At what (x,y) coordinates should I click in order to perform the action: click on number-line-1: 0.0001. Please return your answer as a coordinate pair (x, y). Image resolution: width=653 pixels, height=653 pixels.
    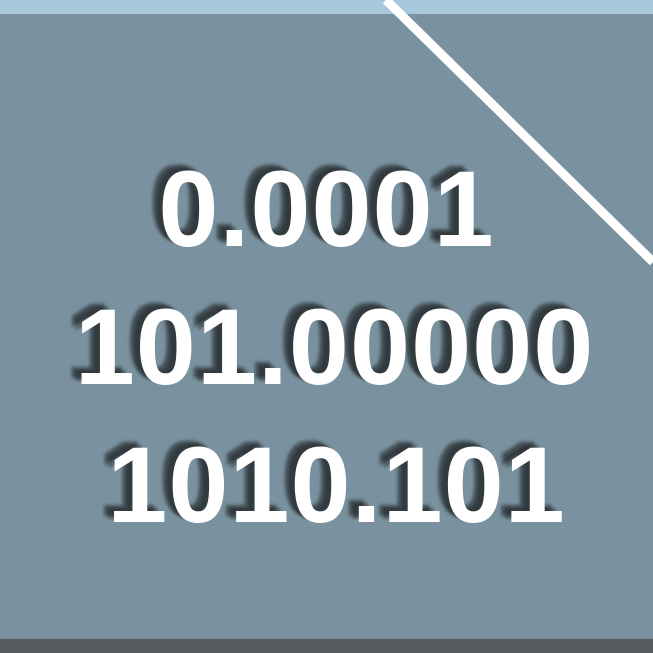
    Looking at the image, I should click on (326, 208).